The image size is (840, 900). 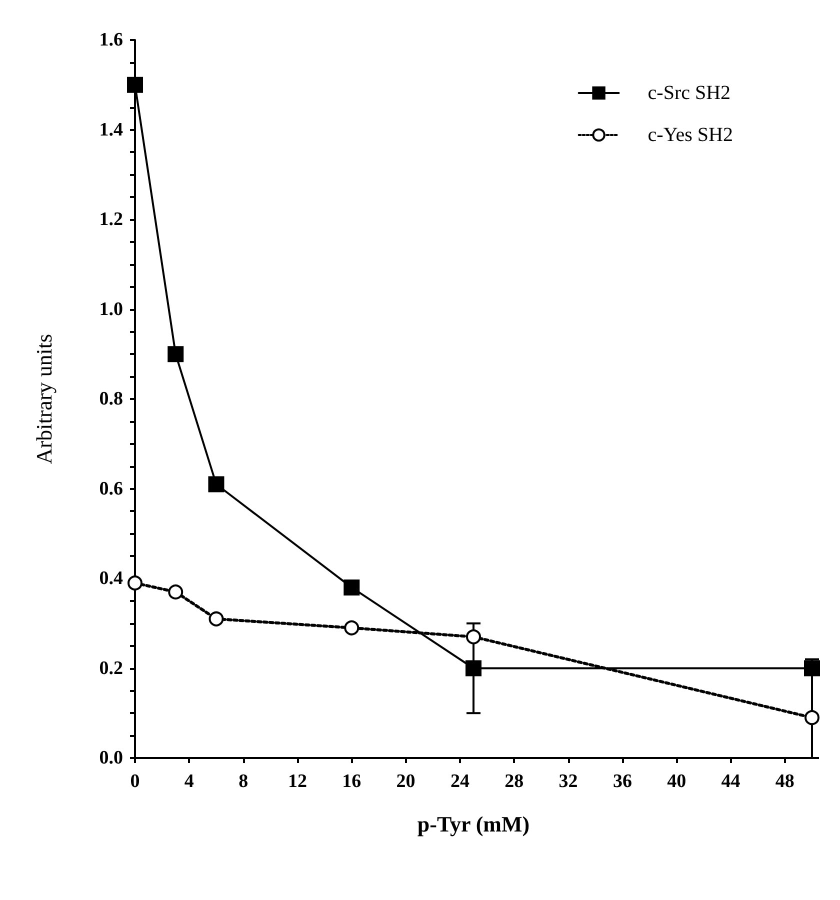 I want to click on y-axis-title: Arbitrary units, so click(x=44, y=399).